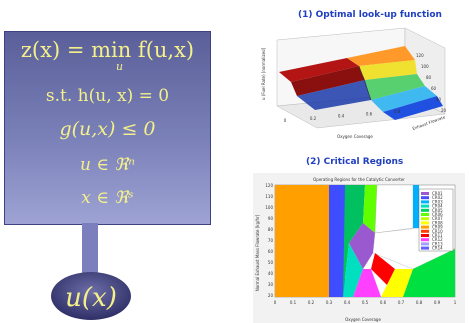 This screenshot has width=469, height=323. What do you see at coordinates (107, 50) in the screenshot?
I see `objective-text: z(x) = min f(u,x)` at bounding box center [107, 50].